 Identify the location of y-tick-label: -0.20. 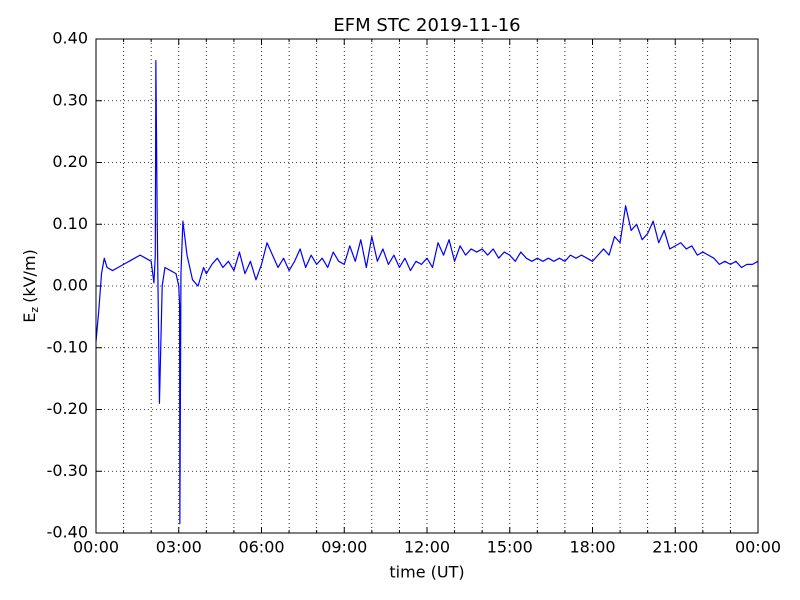
(67, 408).